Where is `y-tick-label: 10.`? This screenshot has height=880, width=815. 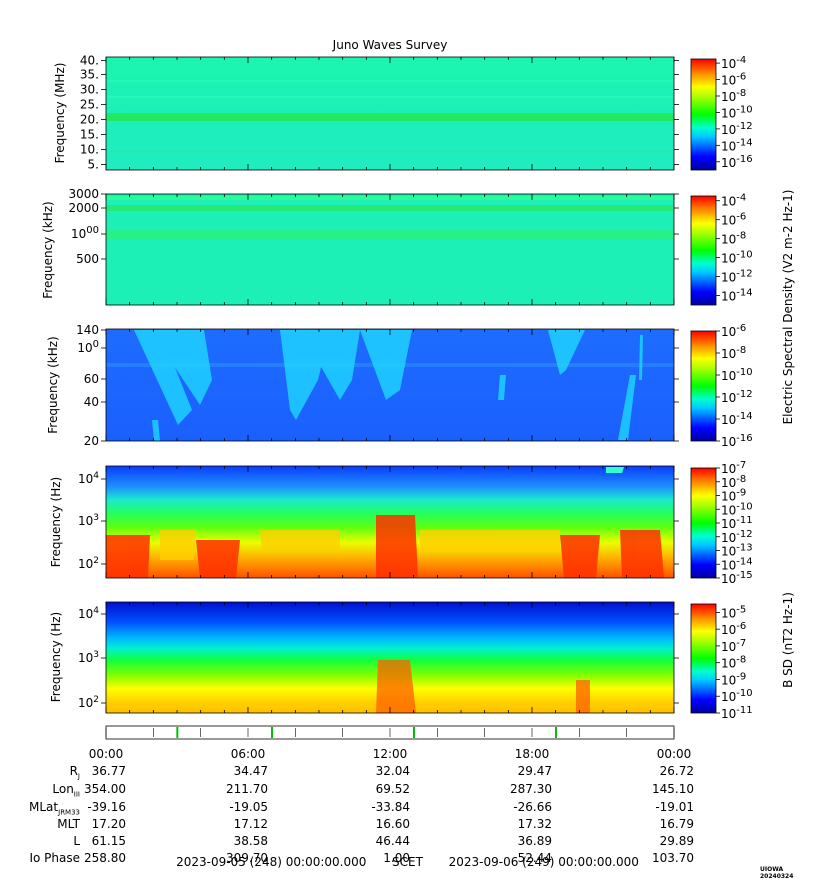
y-tick-label: 10. is located at coordinates (89, 150).